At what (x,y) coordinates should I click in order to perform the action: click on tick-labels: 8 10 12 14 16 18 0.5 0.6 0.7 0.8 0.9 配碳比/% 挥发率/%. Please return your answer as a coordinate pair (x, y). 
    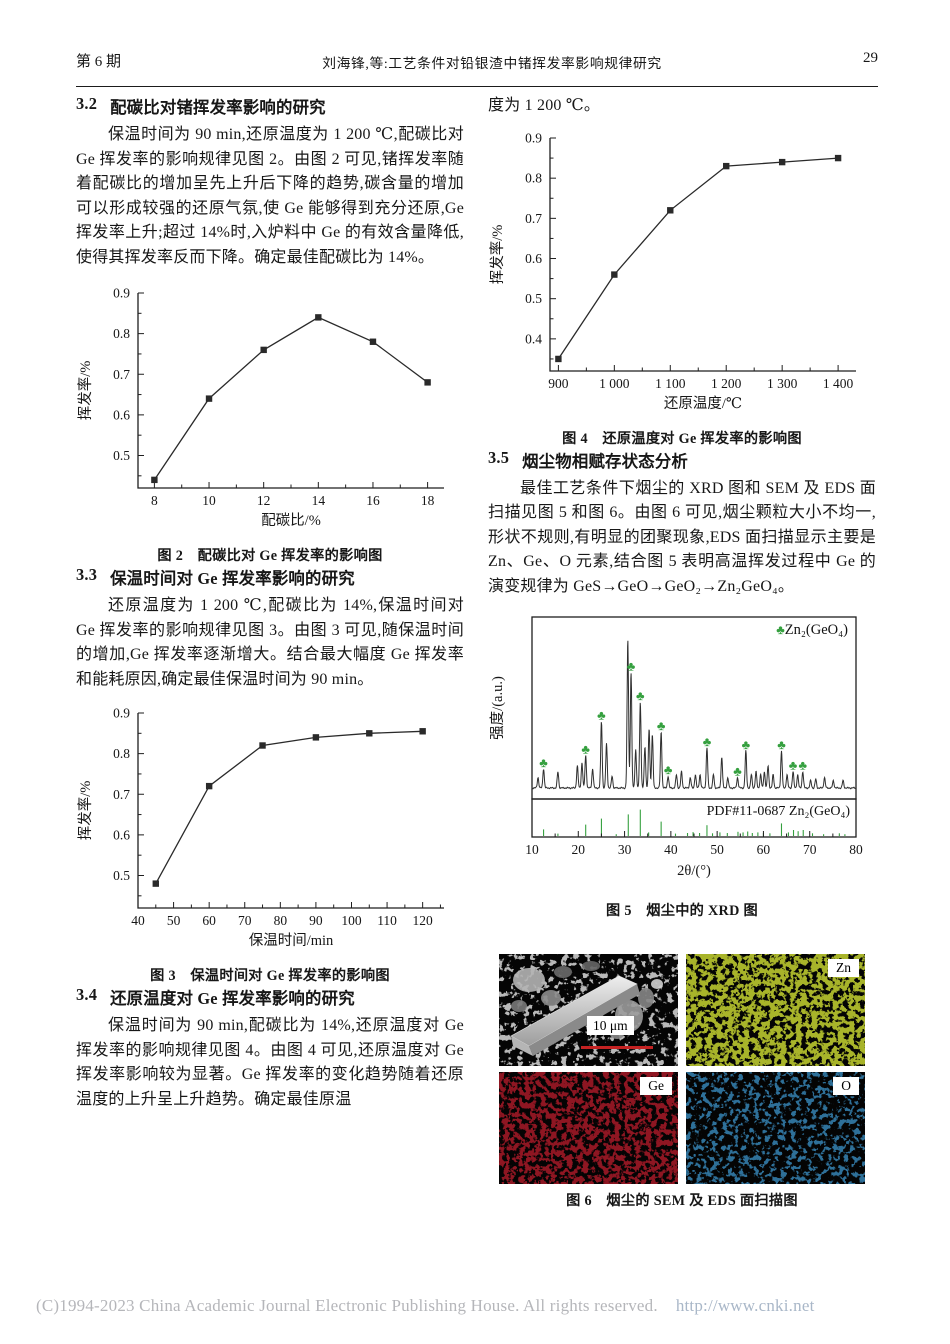
    Looking at the image, I should click on (256, 408).